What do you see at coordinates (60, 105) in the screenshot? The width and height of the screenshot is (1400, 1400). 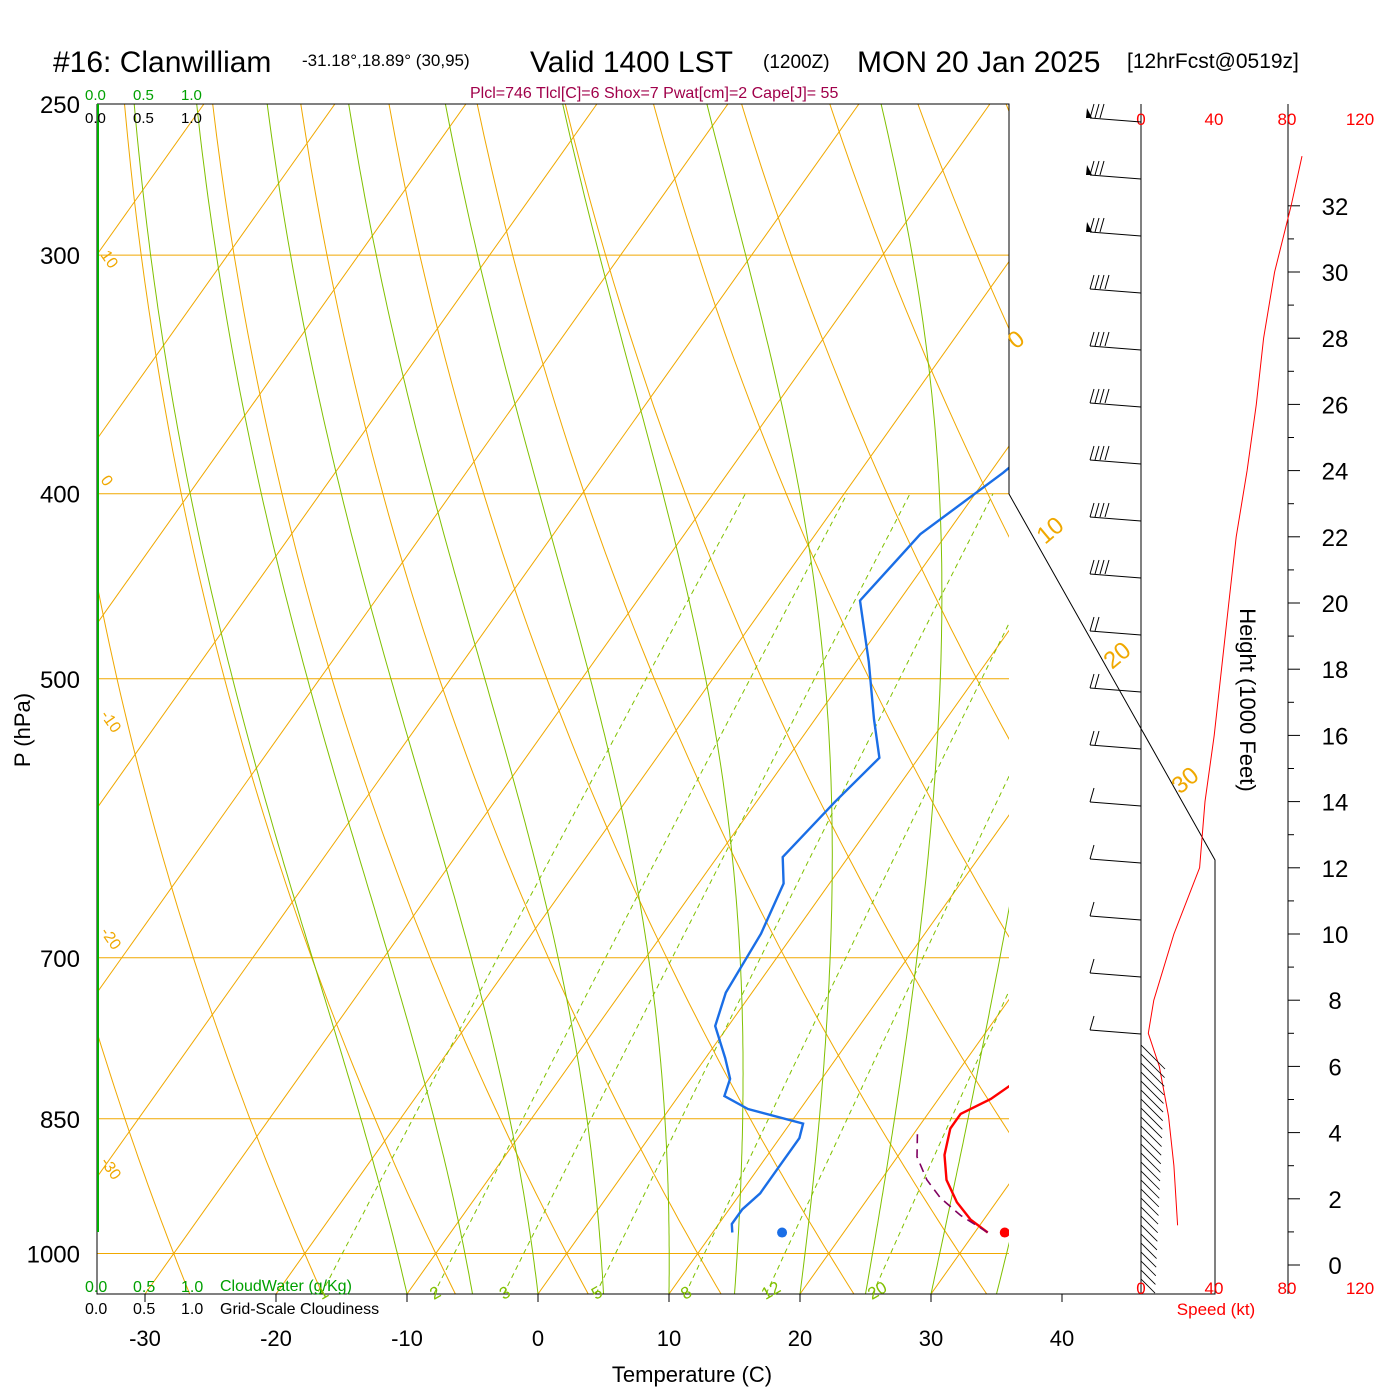 I see `pressure-tick-label: 250` at bounding box center [60, 105].